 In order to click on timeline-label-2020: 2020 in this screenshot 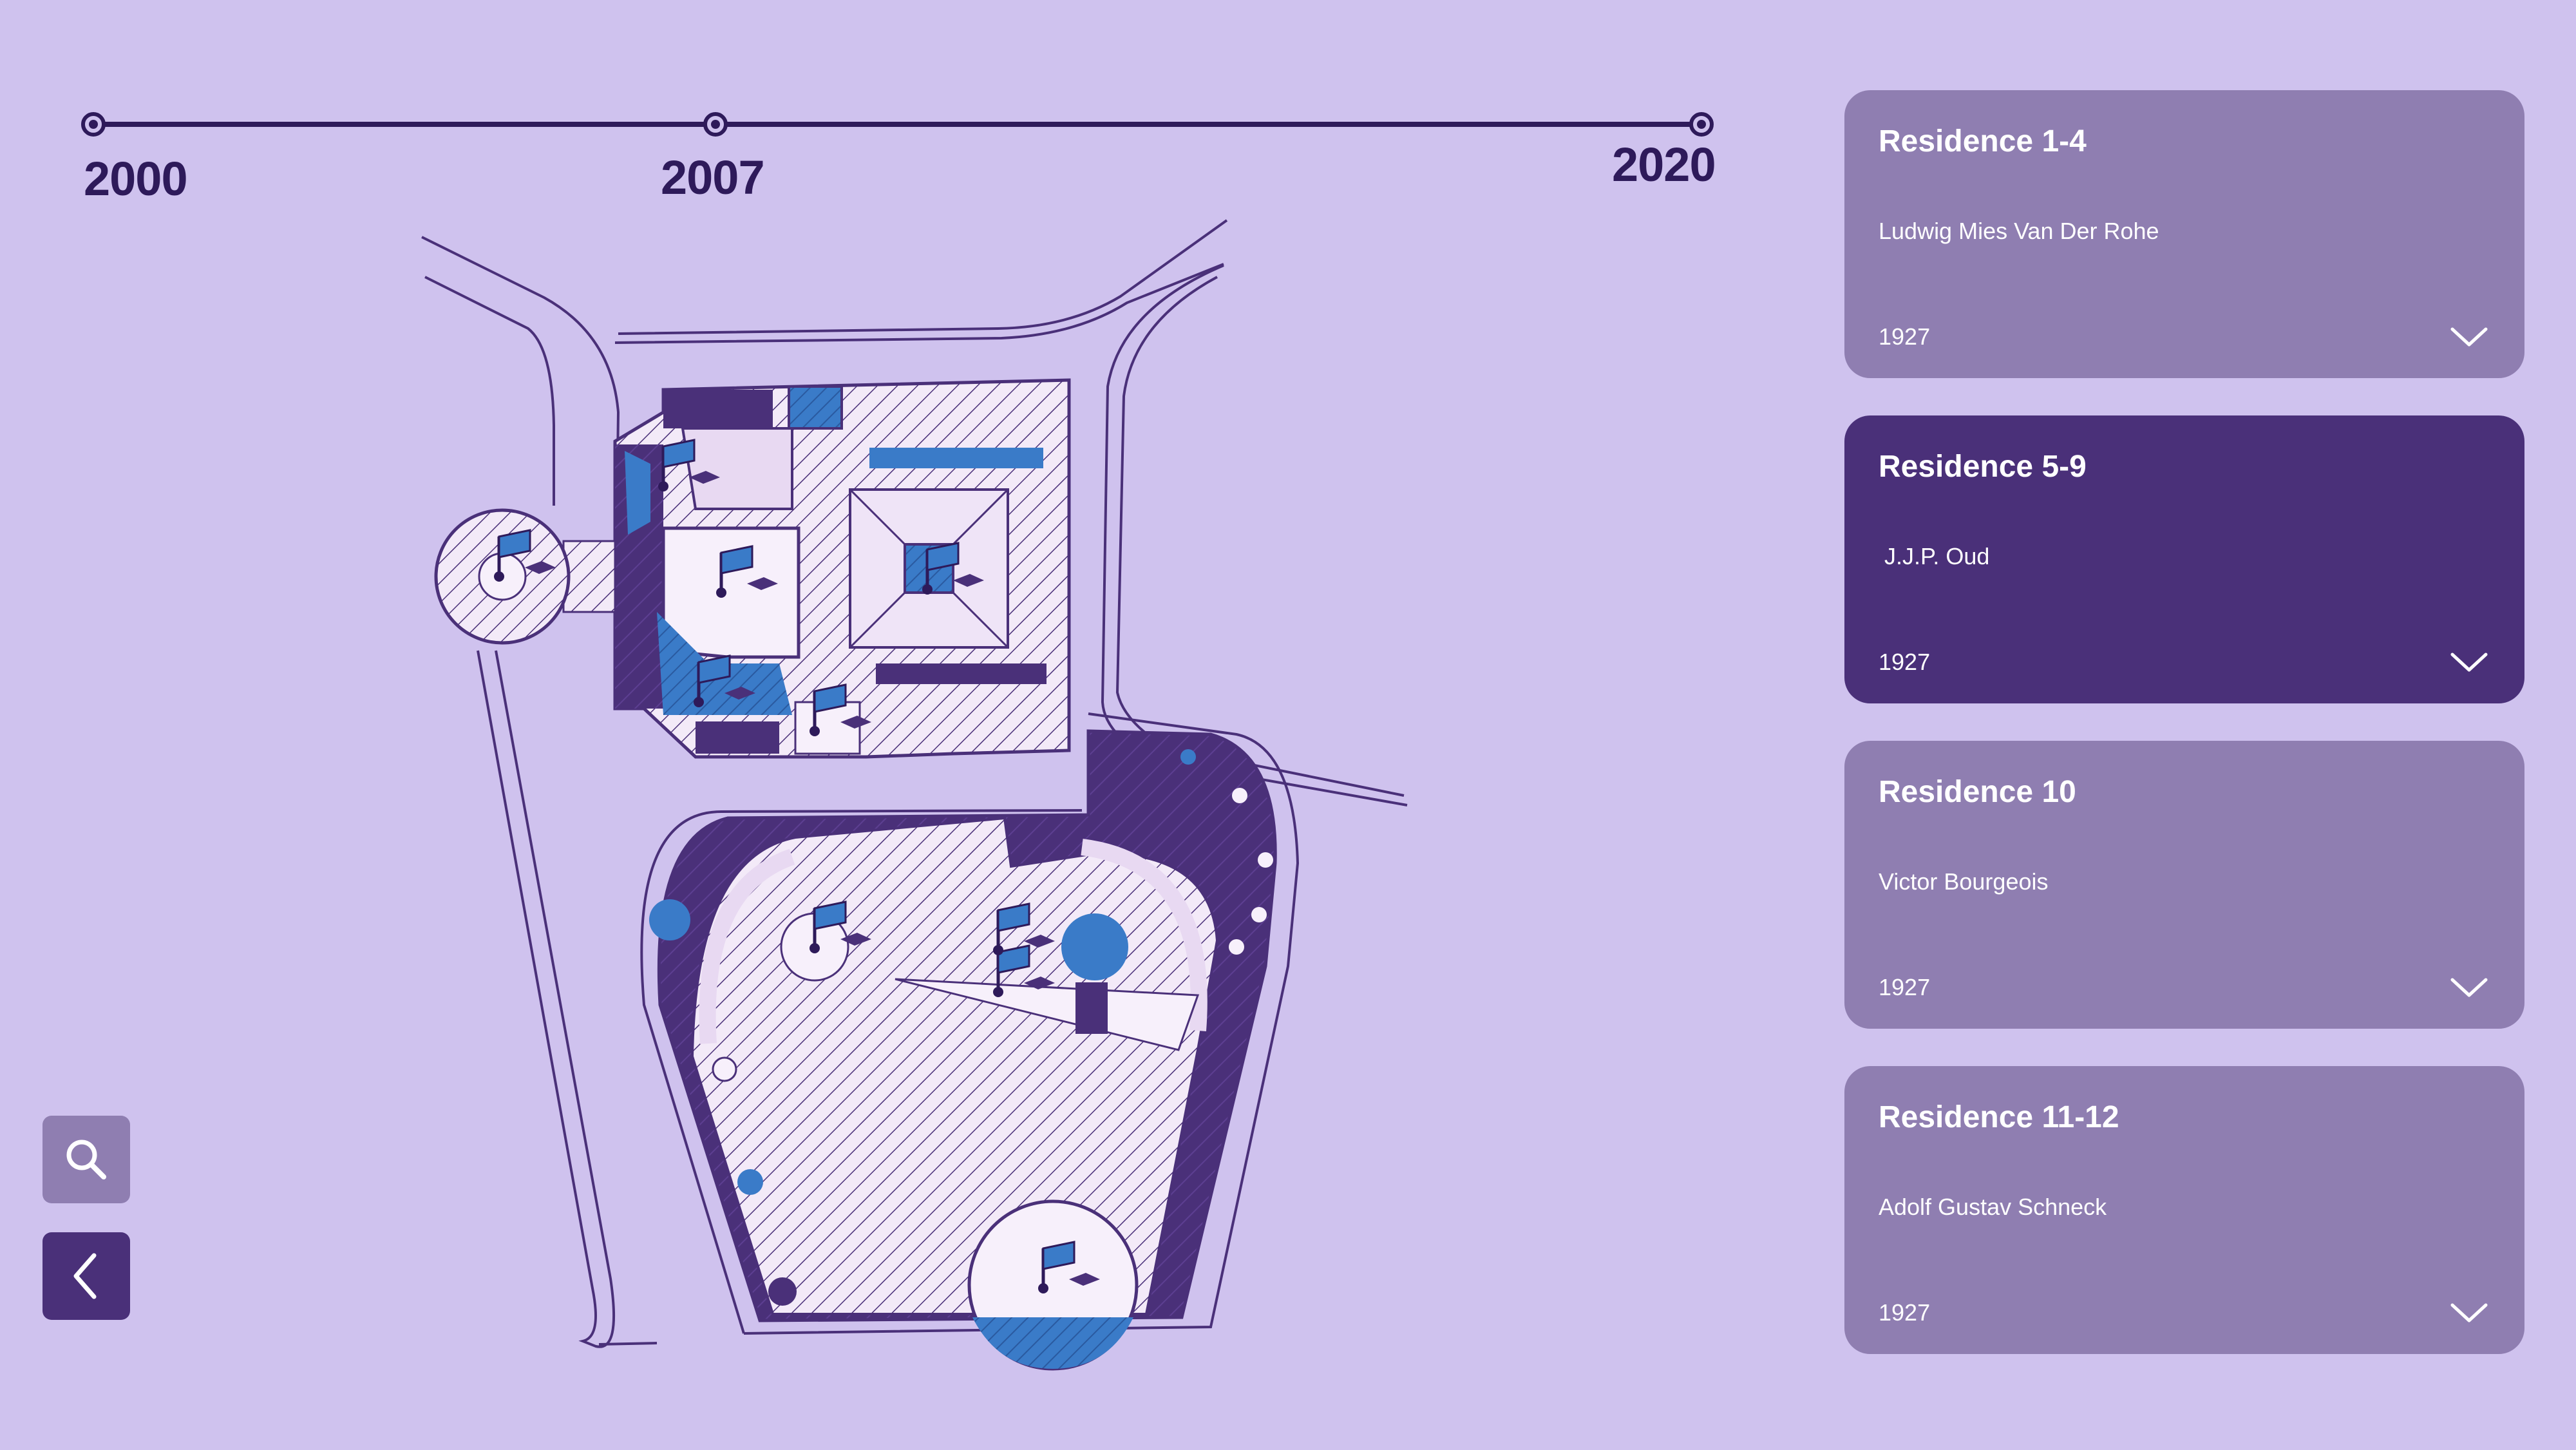, I will do `click(1664, 165)`.